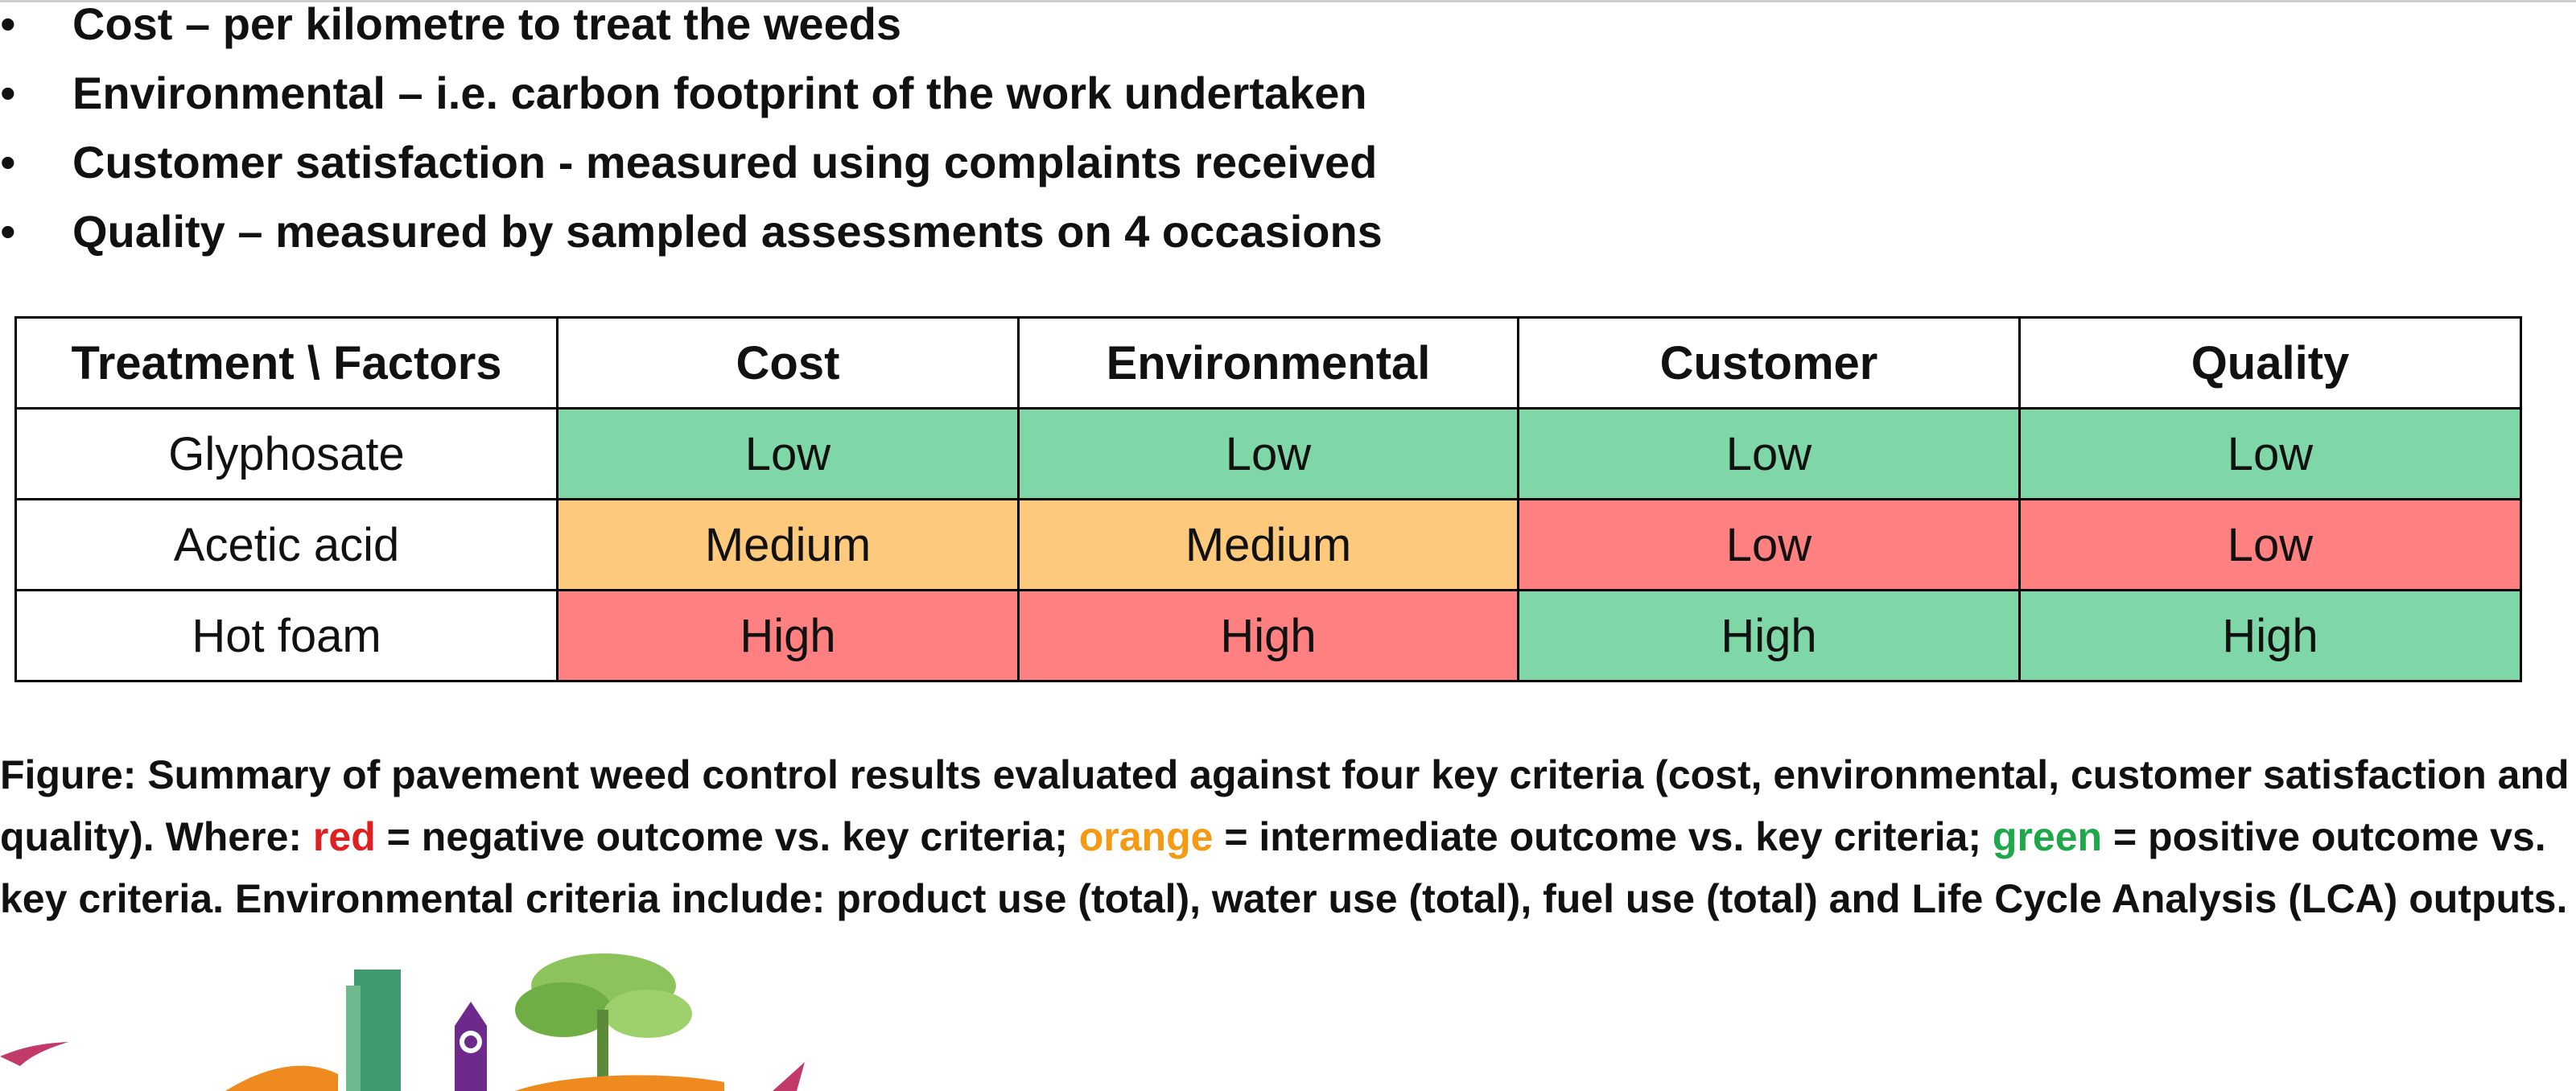  I want to click on caption-red-word: red, so click(344, 837).